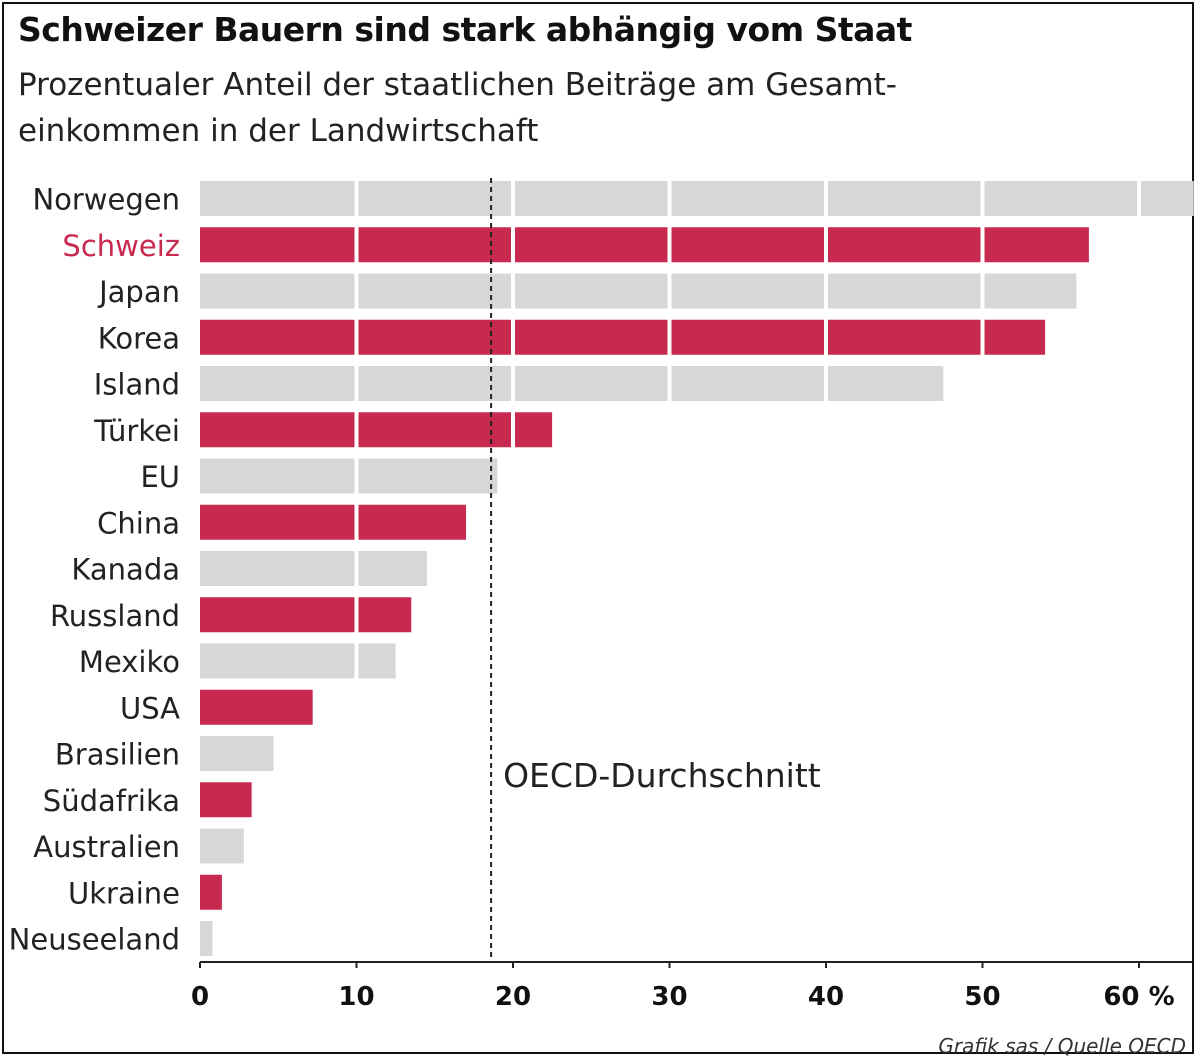 The width and height of the screenshot is (1200, 1060). What do you see at coordinates (200, 997) in the screenshot?
I see `x-tick-label-0: 0` at bounding box center [200, 997].